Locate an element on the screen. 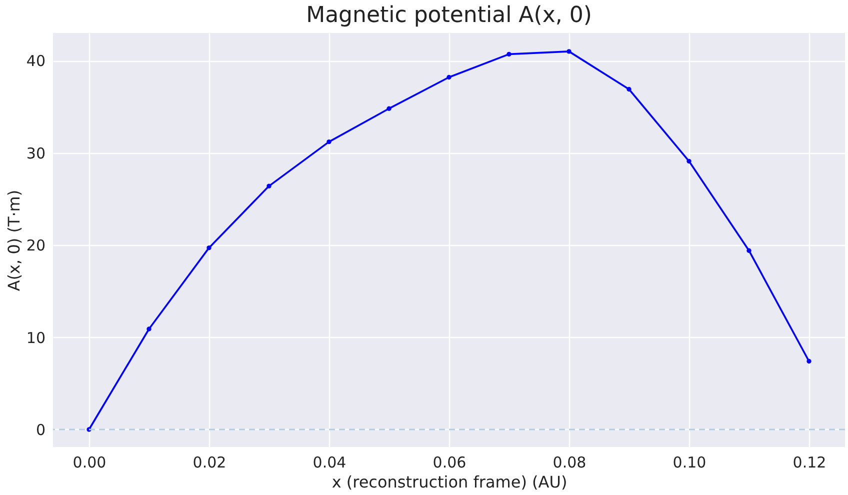 The height and width of the screenshot is (495, 848). x-tick-label: 0.06 is located at coordinates (449, 463).